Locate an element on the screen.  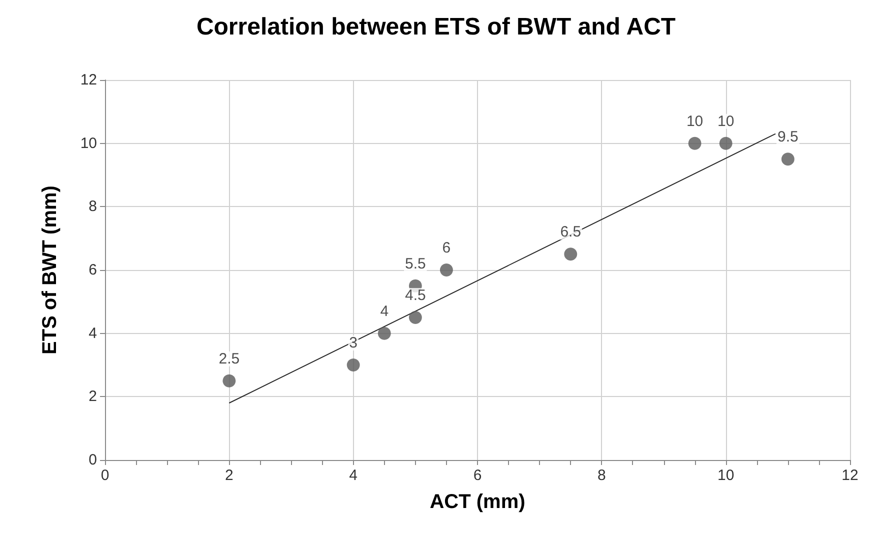
y-tick-label: 0 is located at coordinates (92, 460).